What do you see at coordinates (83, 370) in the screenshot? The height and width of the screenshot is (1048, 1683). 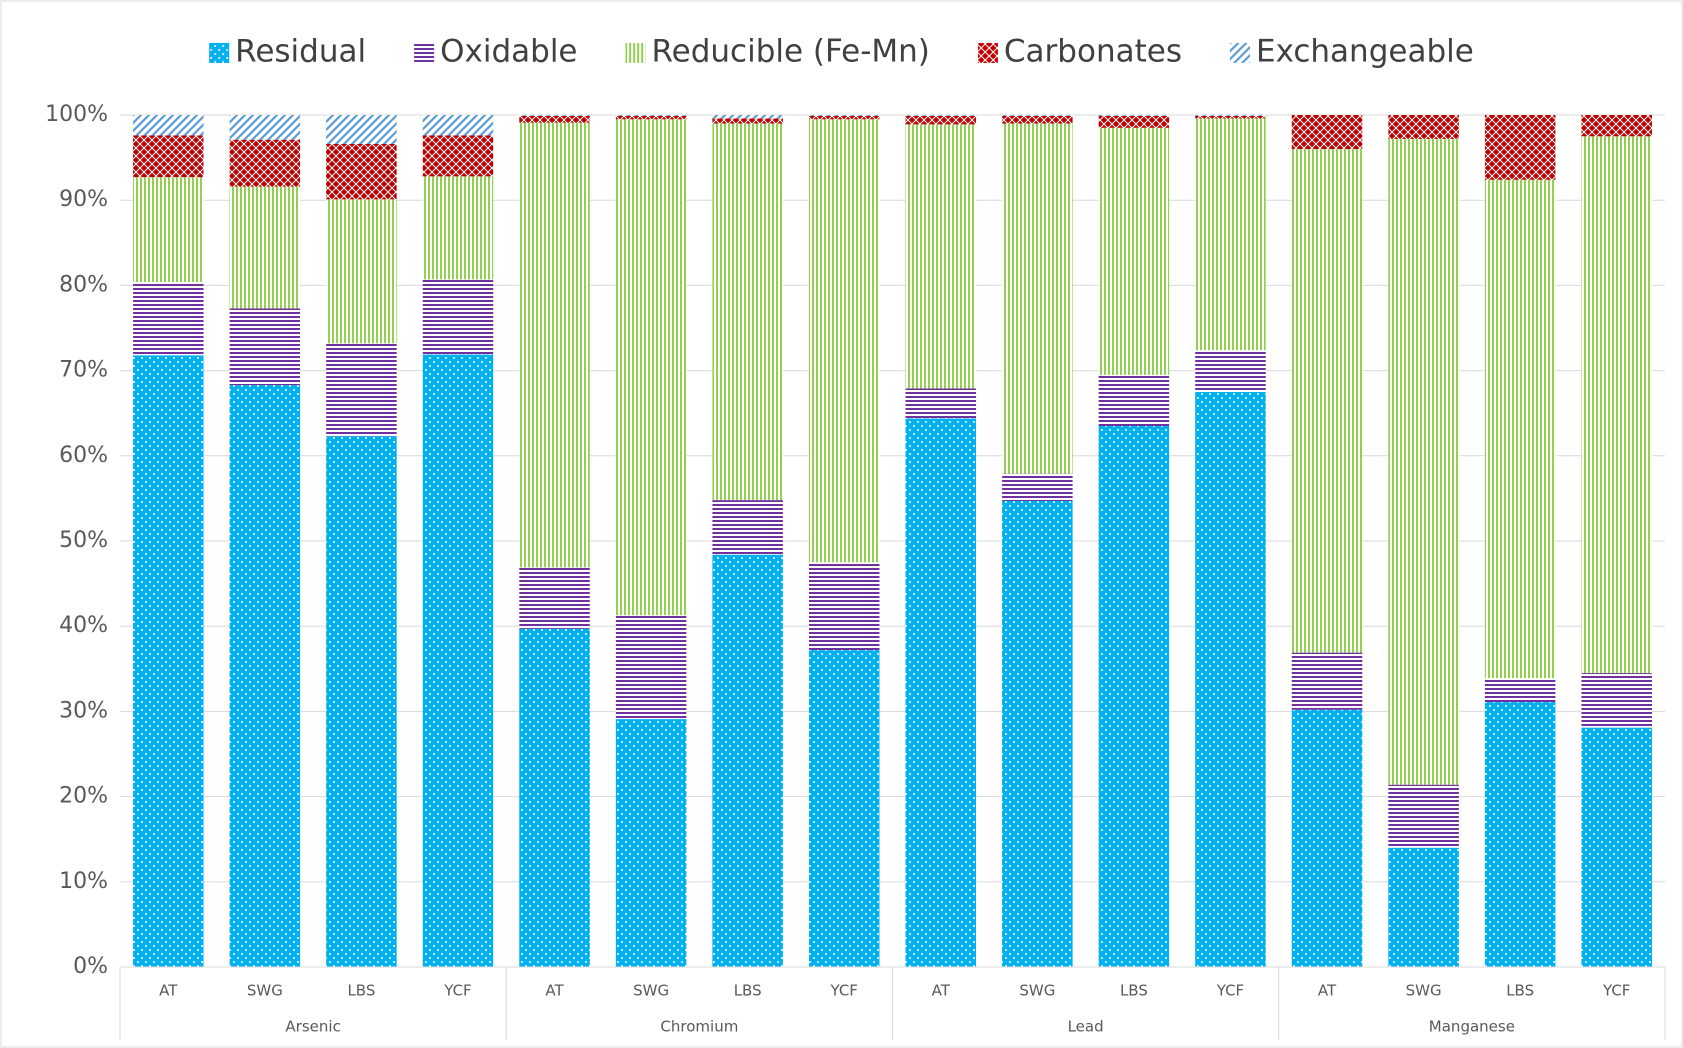 I see `y-tick-label: 70%` at bounding box center [83, 370].